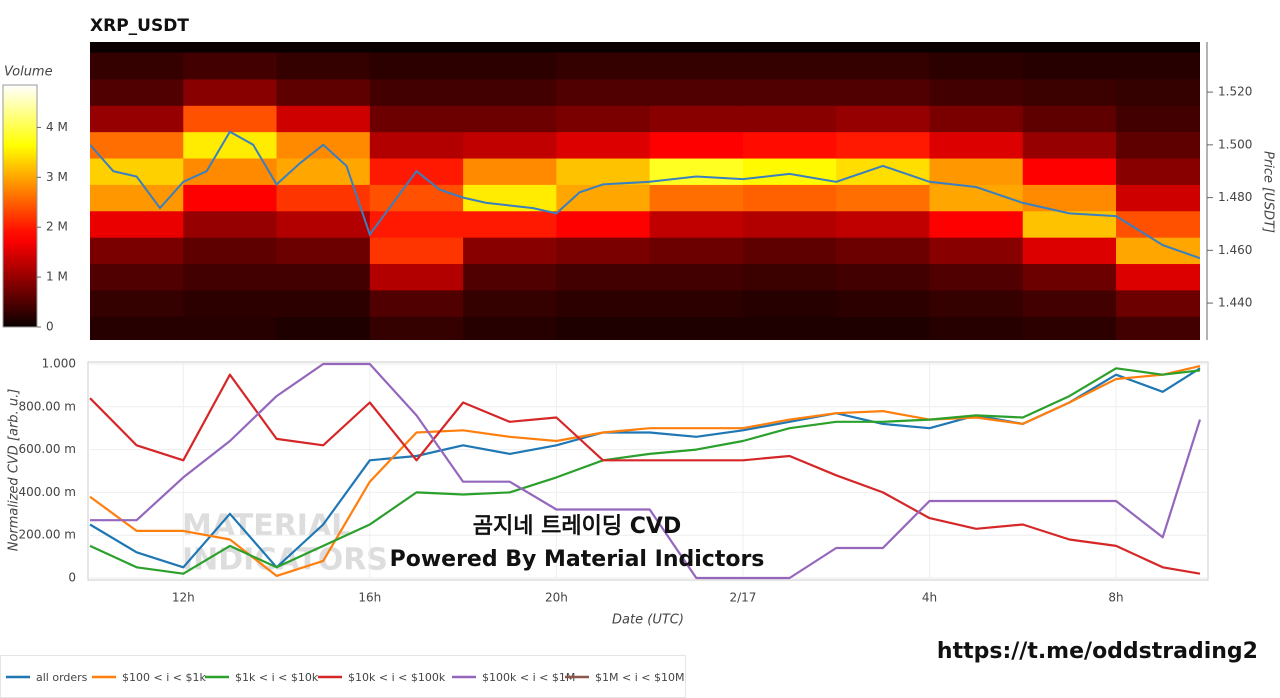 This screenshot has width=1280, height=698. What do you see at coordinates (14, 470) in the screenshot?
I see `y-axis-title: Normalized CVD [arb. u.]` at bounding box center [14, 470].